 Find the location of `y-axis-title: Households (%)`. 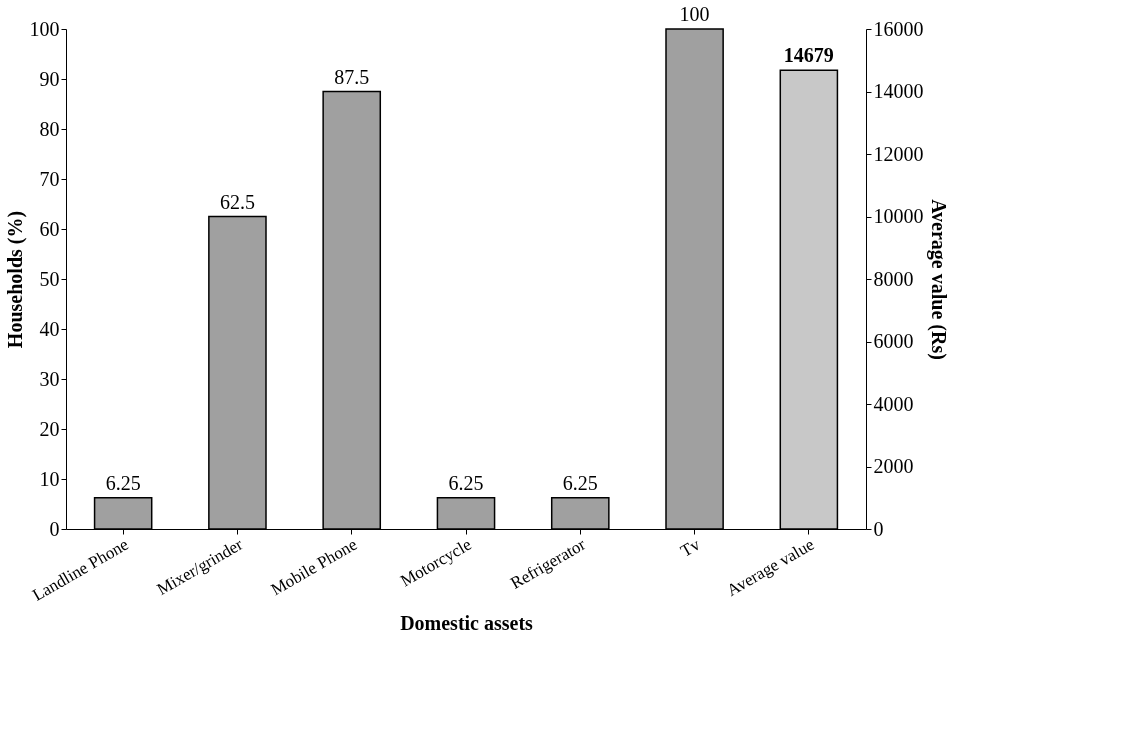

y-axis-title: Households (%) is located at coordinates (15, 279).